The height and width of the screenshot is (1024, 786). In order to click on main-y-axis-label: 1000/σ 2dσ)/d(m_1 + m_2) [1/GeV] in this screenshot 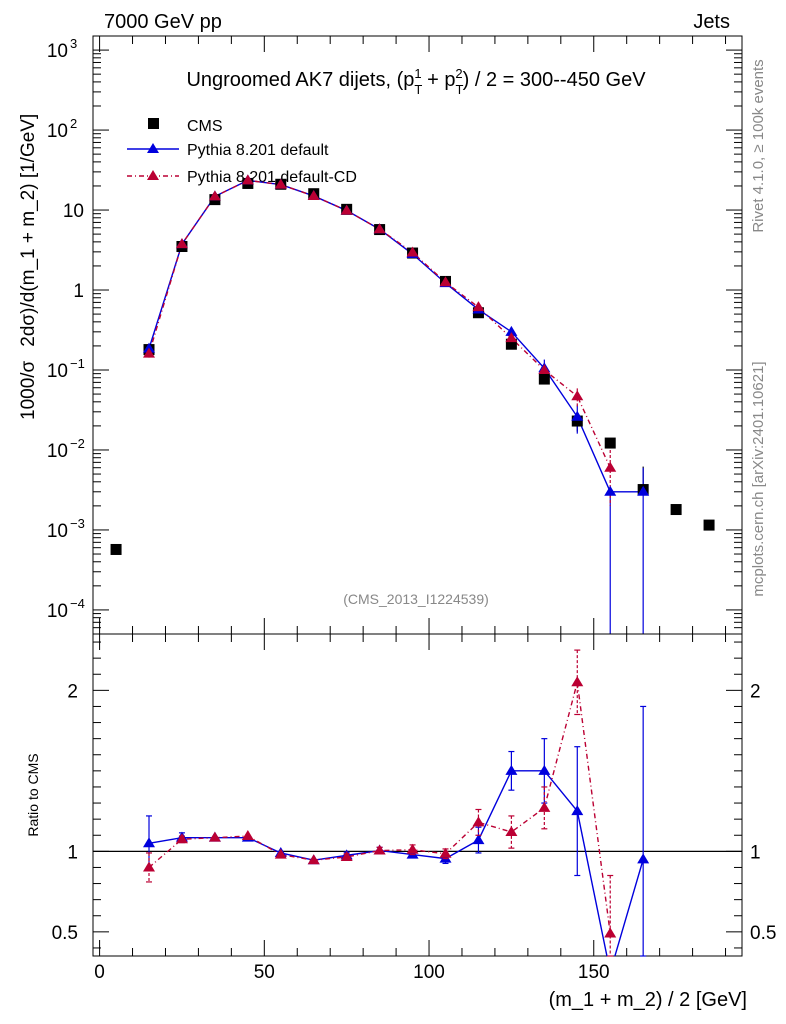, I will do `click(28, 267)`.